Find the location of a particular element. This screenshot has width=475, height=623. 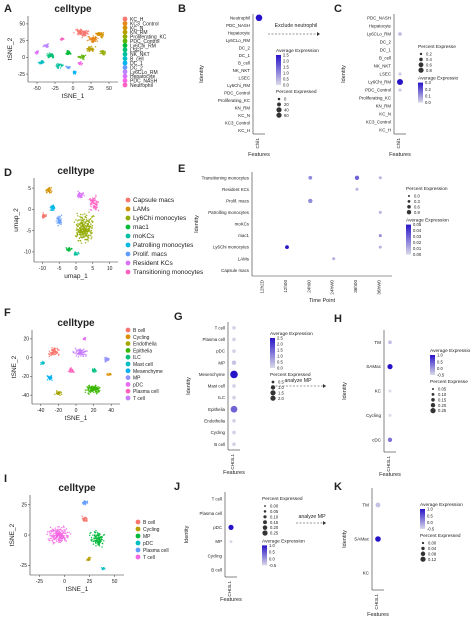

y-tick-label: 50 is located at coordinates (22, 25).